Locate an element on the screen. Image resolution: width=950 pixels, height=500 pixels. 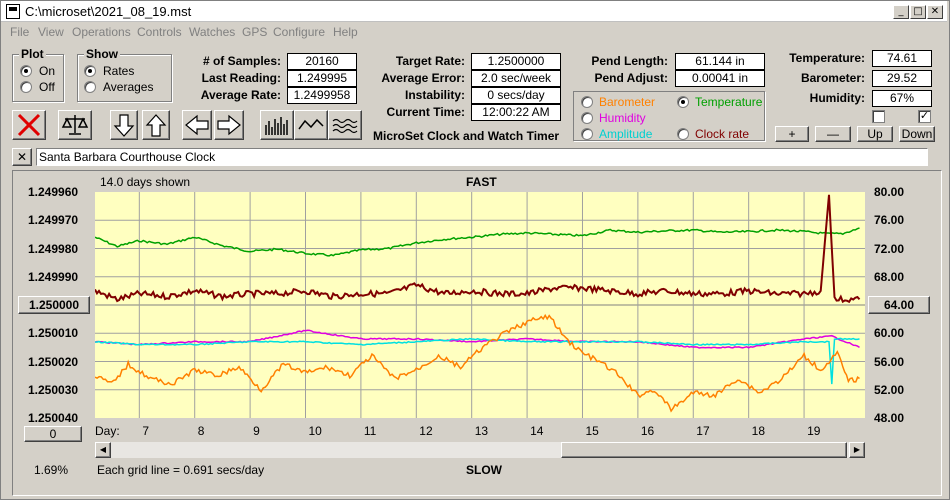
plot-off-radio is located at coordinates (26, 87).